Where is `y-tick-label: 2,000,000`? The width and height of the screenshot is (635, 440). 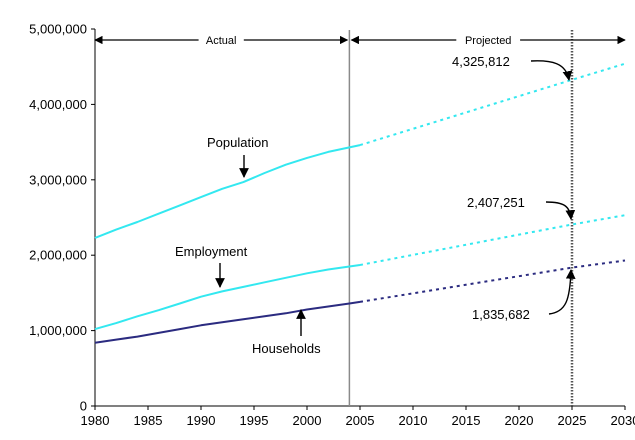
y-tick-label: 2,000,000 is located at coordinates (58, 255).